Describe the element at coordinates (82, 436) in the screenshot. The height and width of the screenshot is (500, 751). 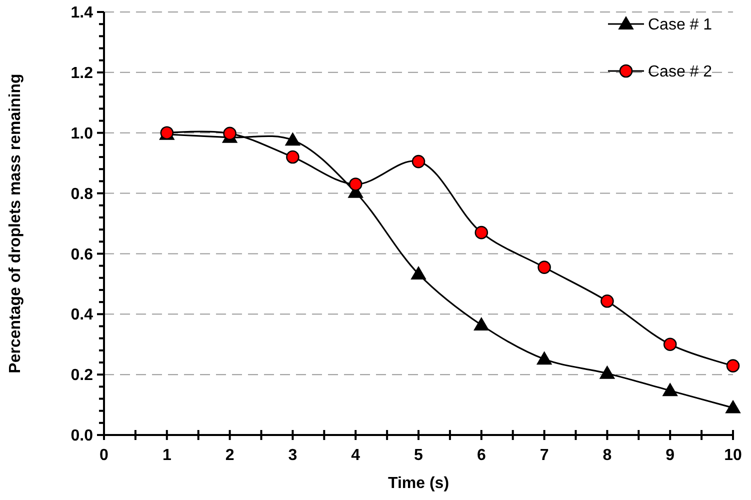
I see `y-tick-label: 0.0` at that location.